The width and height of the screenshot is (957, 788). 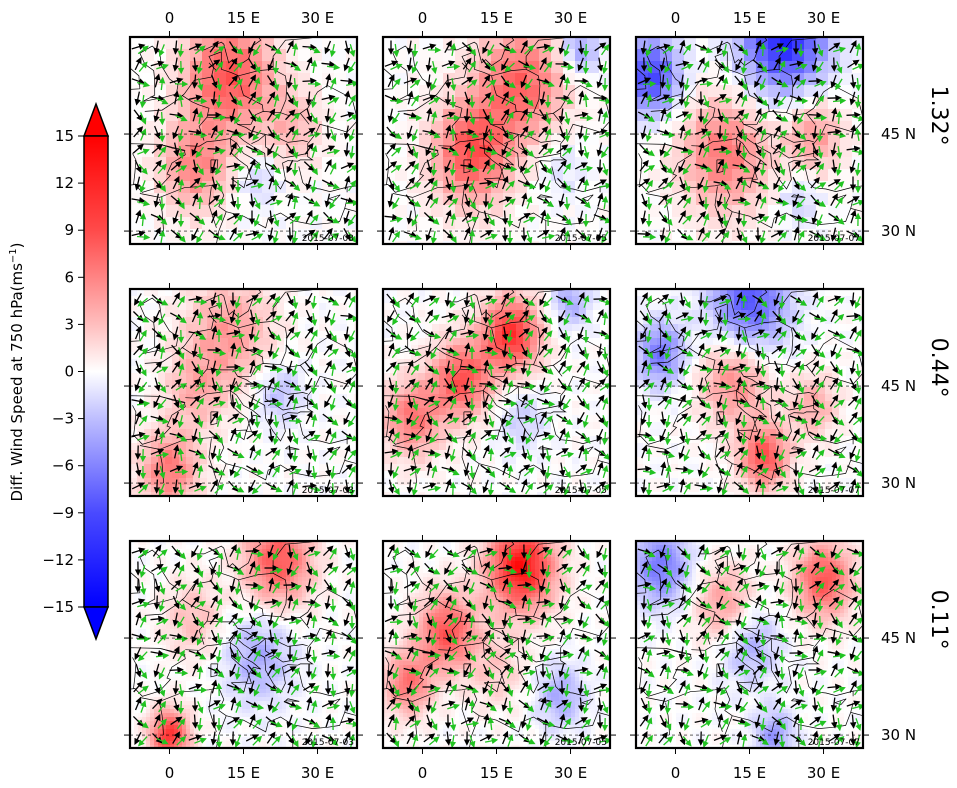 What do you see at coordinates (13, 255) in the screenshot?
I see `colorbar-label-exponent: −1` at bounding box center [13, 255].